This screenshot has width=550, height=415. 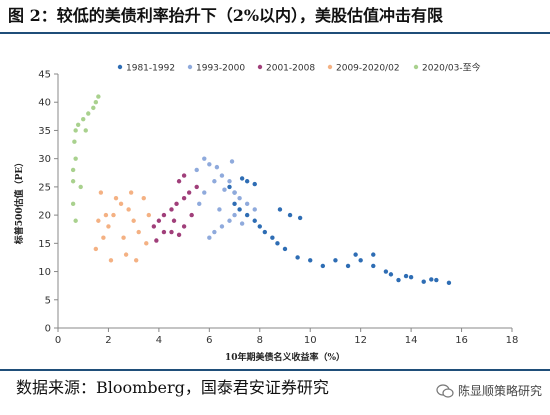 I want to click on legend-label: 1981-1992, so click(x=150, y=69).